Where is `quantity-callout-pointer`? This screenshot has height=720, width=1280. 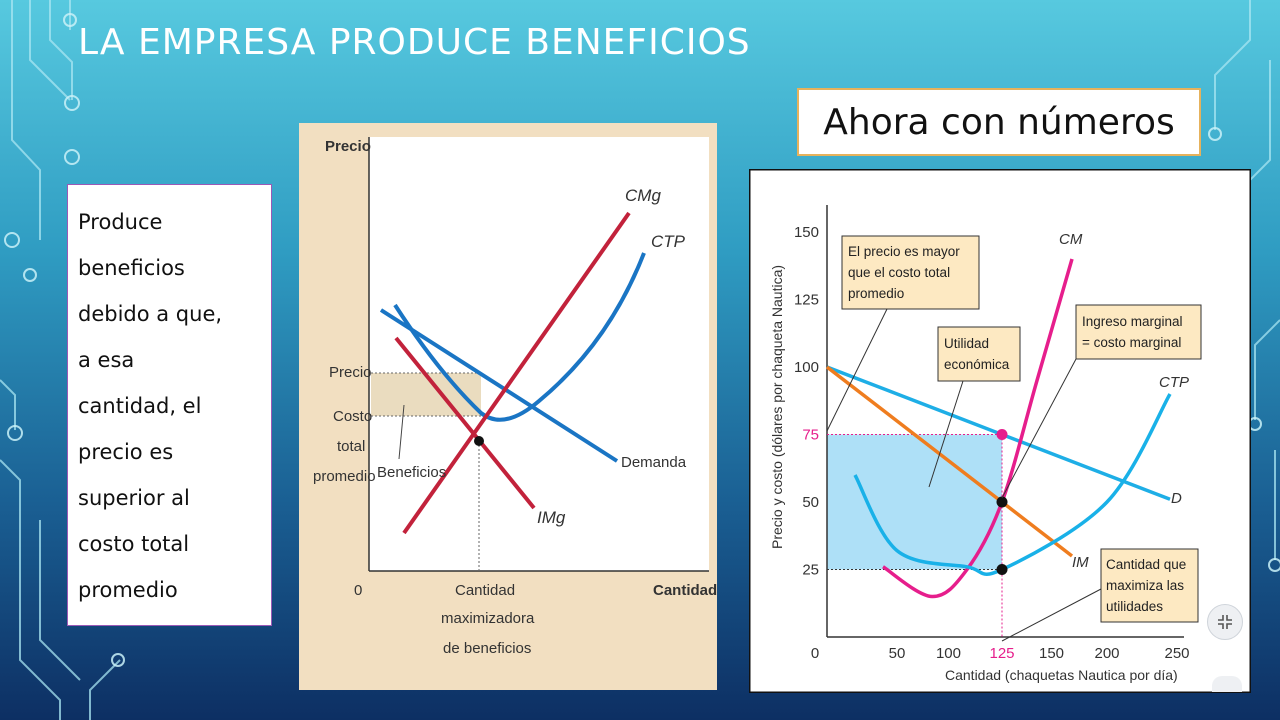
quantity-callout-pointer is located at coordinates (1051, 615).